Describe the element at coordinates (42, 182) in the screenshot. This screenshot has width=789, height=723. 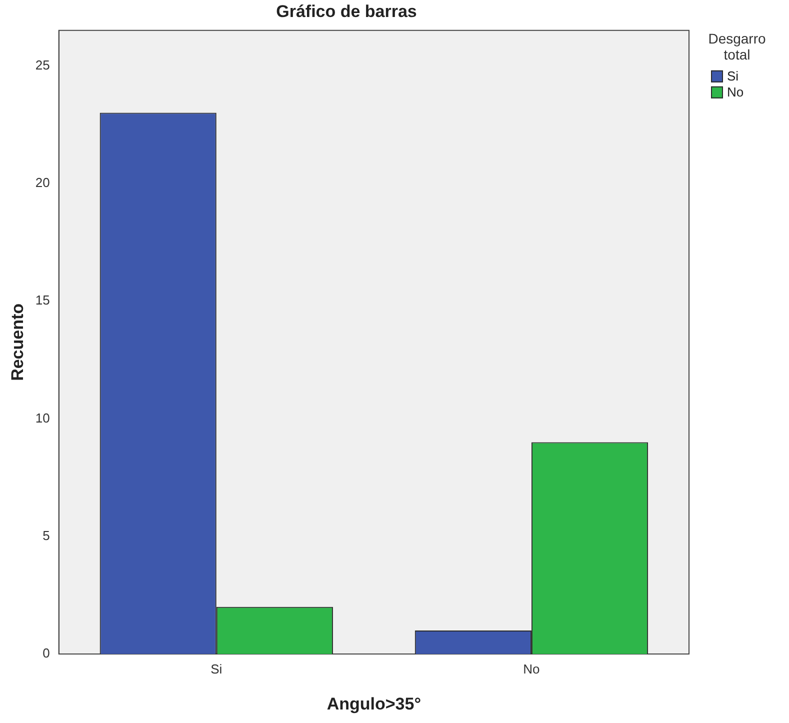
I see `y-tick-label: 20` at that location.